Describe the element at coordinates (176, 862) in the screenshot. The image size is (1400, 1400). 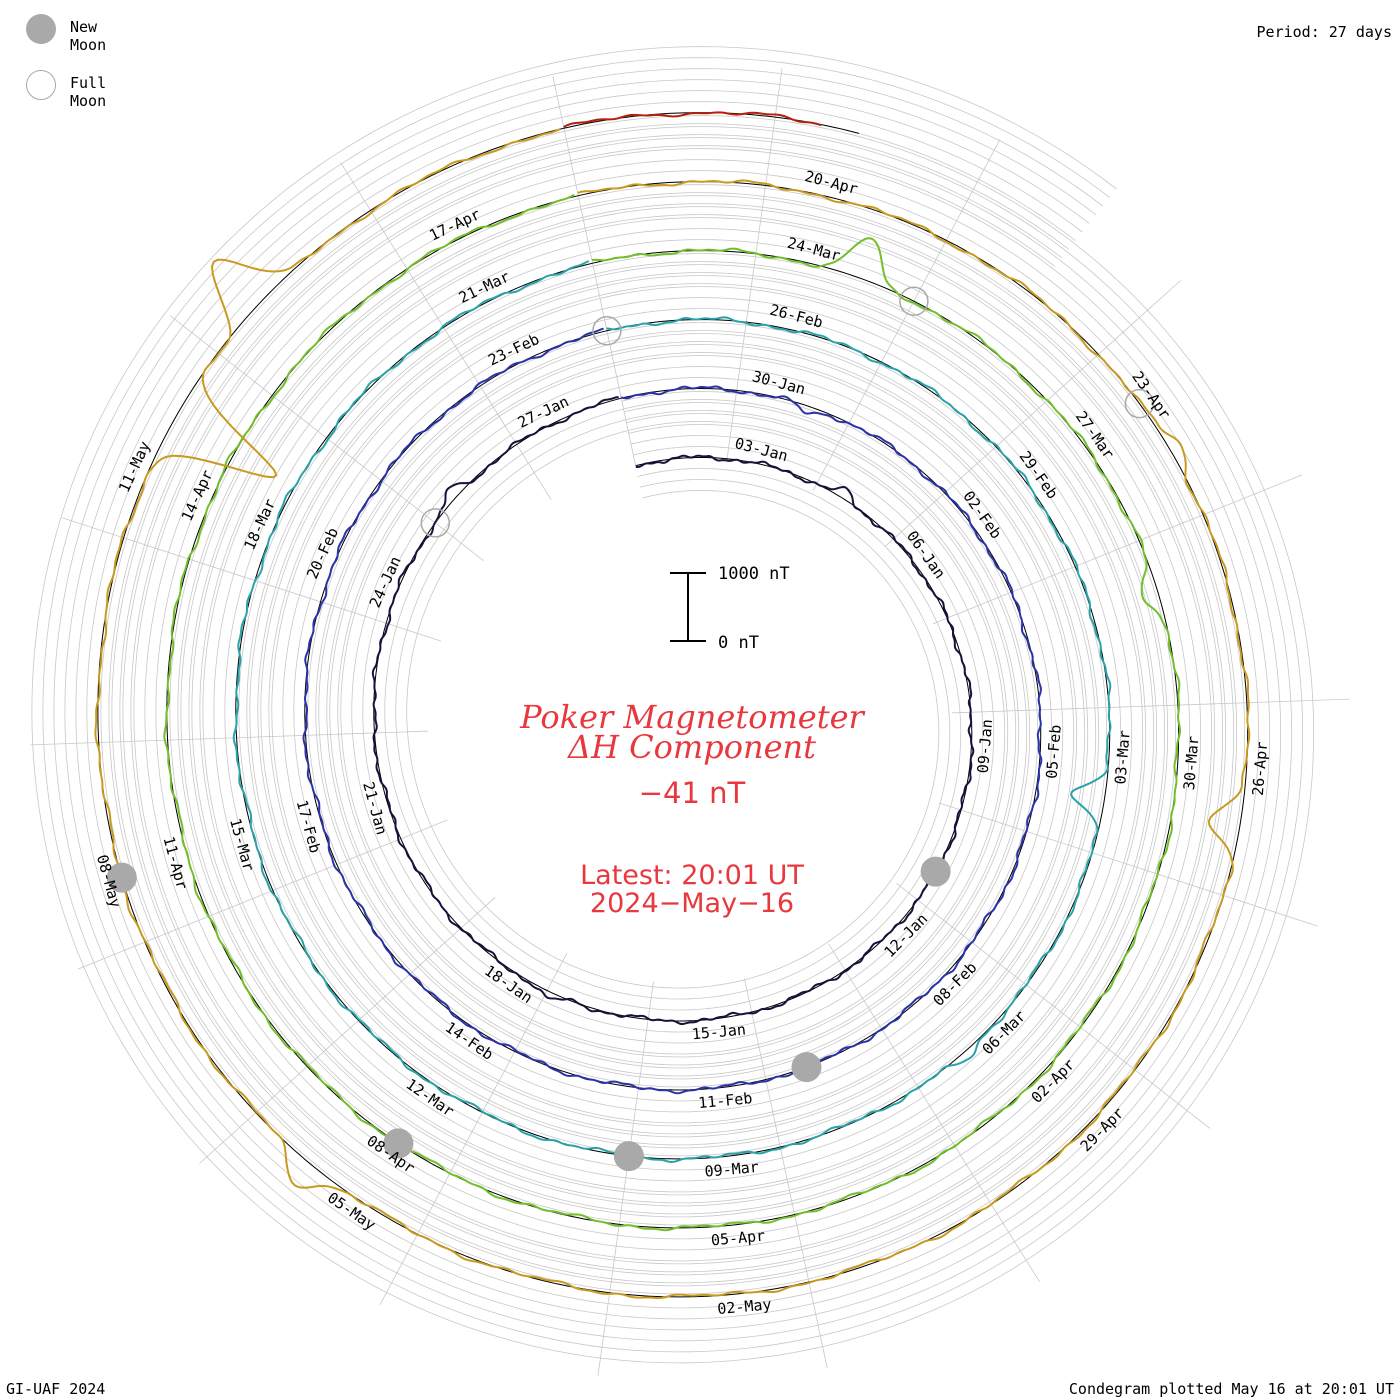
I see `date-tick-11-Apr: 11-Apr` at that location.